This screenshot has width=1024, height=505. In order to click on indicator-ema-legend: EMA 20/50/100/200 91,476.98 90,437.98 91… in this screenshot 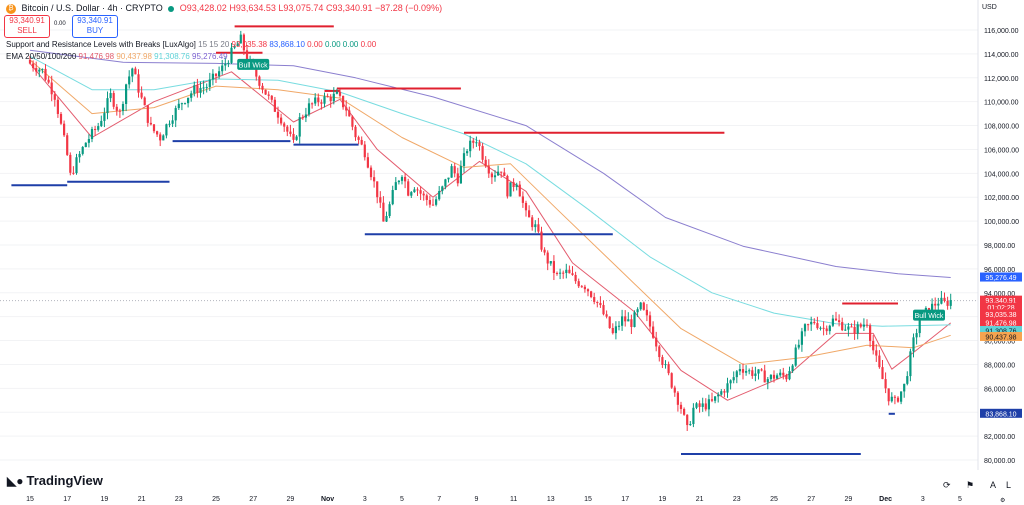, I will do `click(117, 56)`.